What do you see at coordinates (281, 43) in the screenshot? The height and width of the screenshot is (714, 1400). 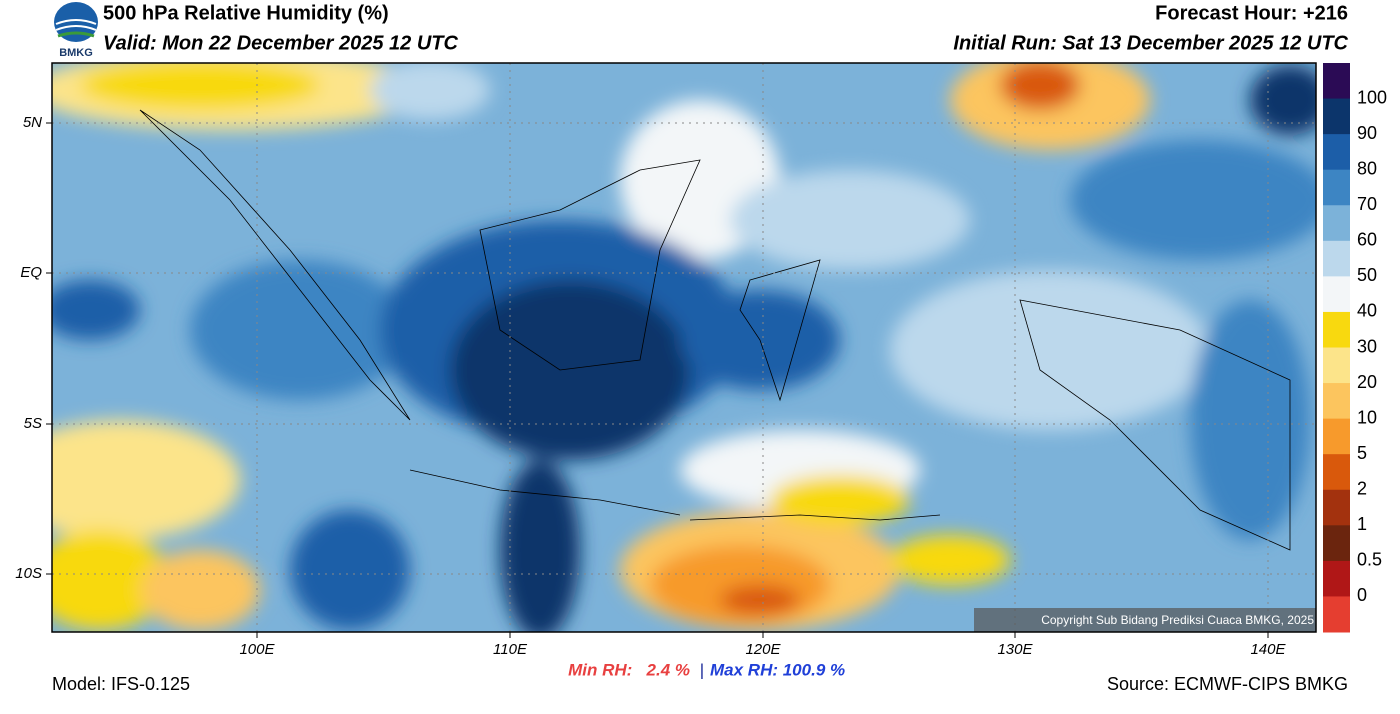 I see `valid-time: Valid: Mon 22 December 2025 12 UTC` at bounding box center [281, 43].